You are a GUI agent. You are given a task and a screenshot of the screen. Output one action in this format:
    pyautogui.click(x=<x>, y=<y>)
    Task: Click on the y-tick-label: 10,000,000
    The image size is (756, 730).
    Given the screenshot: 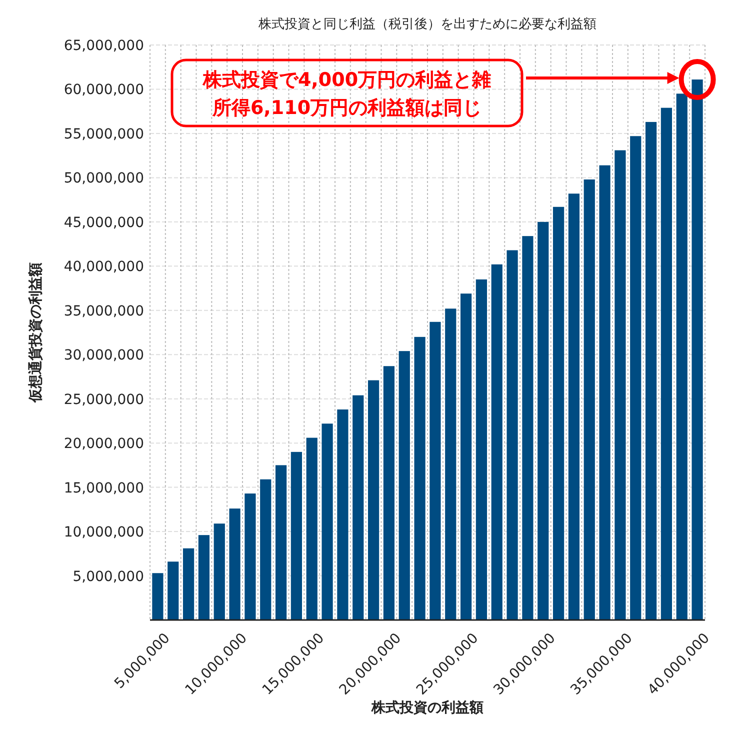 What is the action you would take?
    pyautogui.click(x=104, y=532)
    